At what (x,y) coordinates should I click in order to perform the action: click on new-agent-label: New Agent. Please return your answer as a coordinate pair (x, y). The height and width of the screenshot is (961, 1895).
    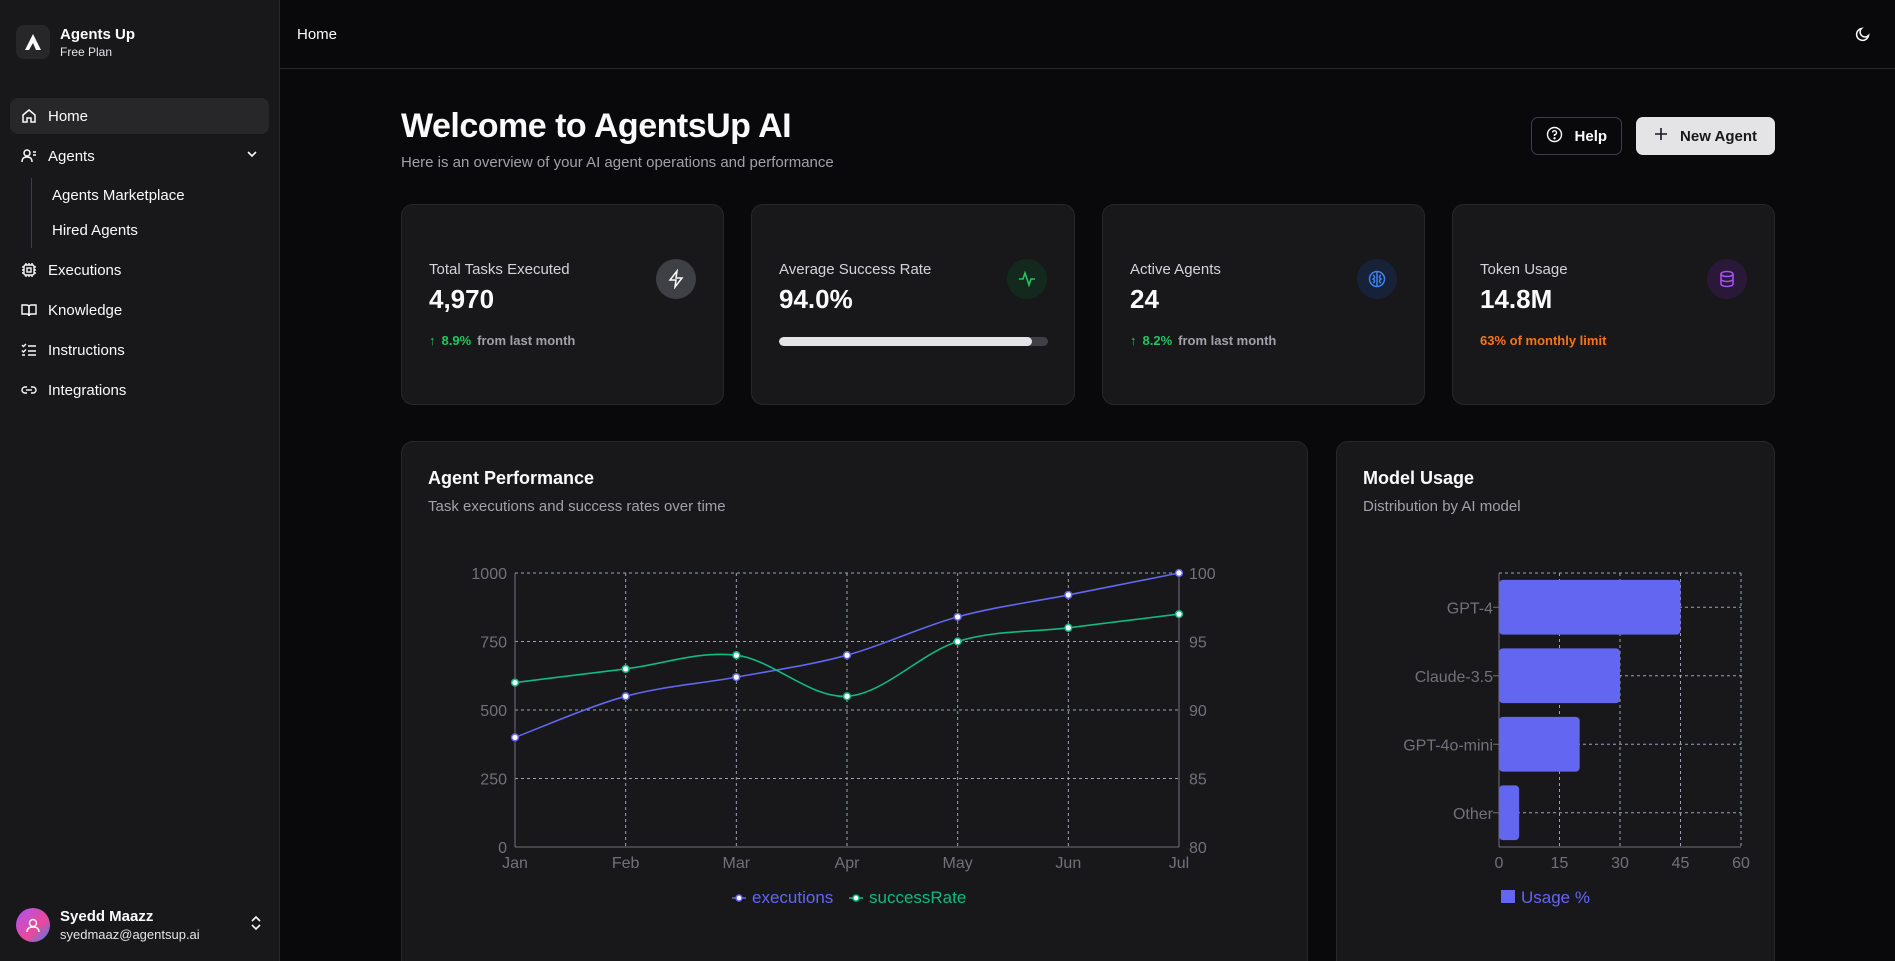
    Looking at the image, I should click on (1718, 136).